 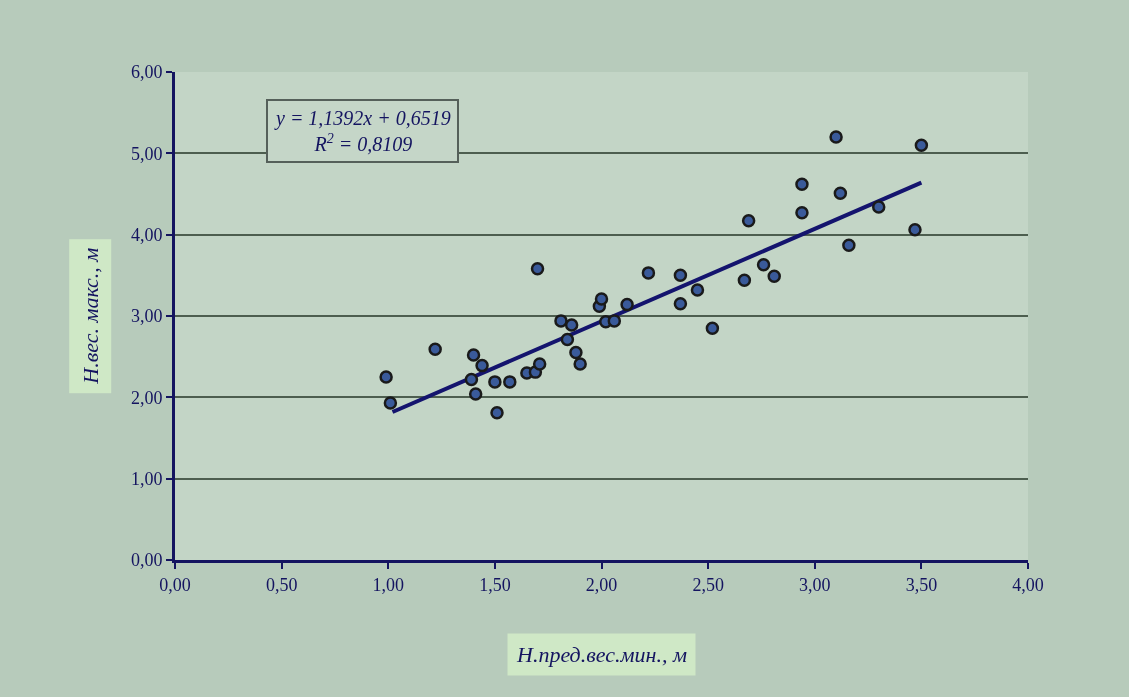 What do you see at coordinates (388, 584) in the screenshot?
I see `x-tick-label: 1,00` at bounding box center [388, 584].